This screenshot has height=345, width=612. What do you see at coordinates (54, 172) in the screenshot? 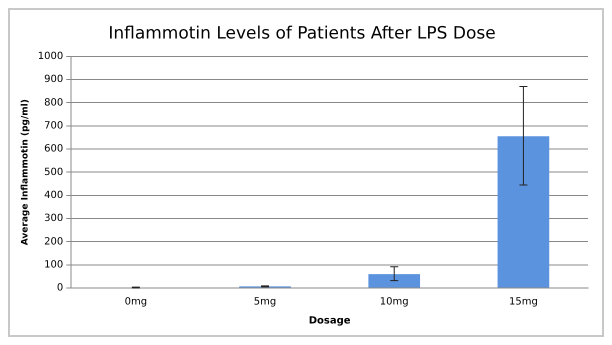
I see `y-tick-label: 500` at bounding box center [54, 172].